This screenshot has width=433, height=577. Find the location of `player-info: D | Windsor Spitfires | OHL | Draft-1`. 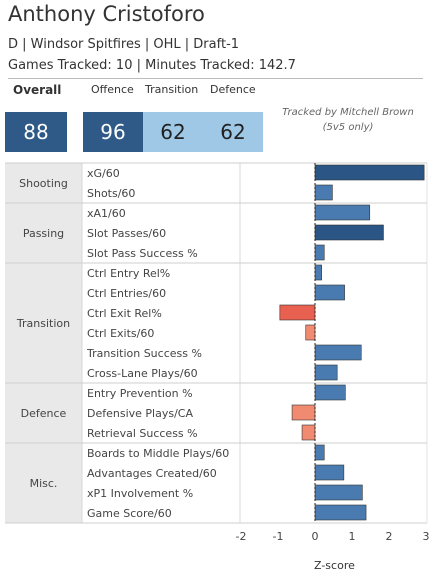

player-info: D | Windsor Spitfires | OHL | Draft-1 is located at coordinates (124, 44).